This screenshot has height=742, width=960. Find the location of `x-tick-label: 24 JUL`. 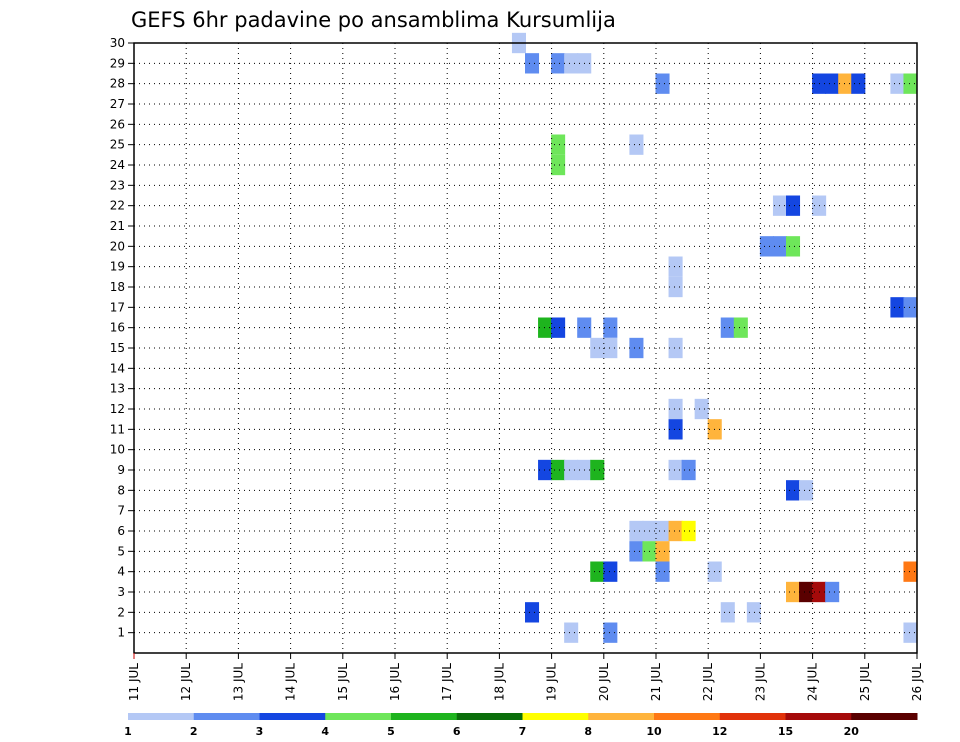

x-tick-label: 24 JUL is located at coordinates (813, 682).